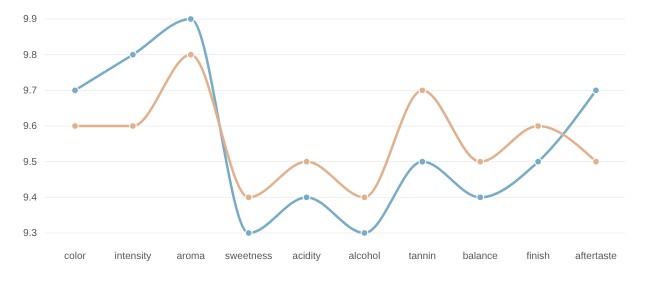 The image size is (662, 297). What do you see at coordinates (30, 198) in the screenshot?
I see `y-tick-label: 9.4` at bounding box center [30, 198].